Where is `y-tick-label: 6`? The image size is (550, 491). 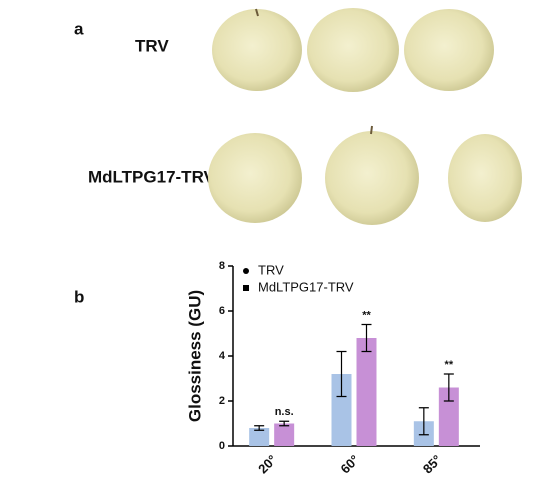 y-tick-label: 6 is located at coordinates (222, 311).